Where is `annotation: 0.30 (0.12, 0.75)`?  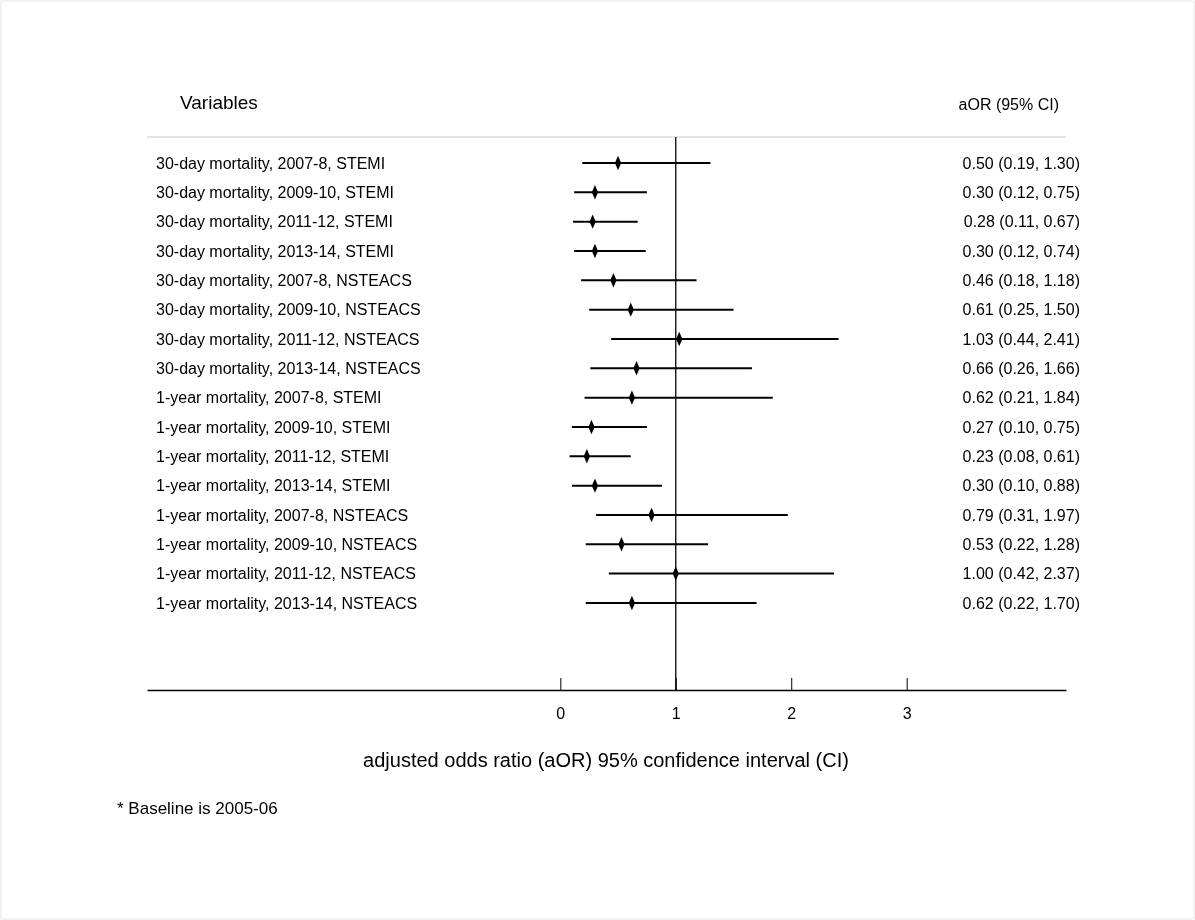
annotation: 0.30 (0.12, 0.75) is located at coordinates (1021, 192).